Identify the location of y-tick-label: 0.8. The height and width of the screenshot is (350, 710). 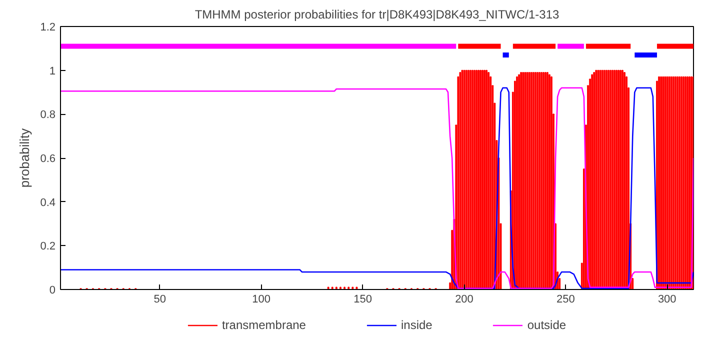
(48, 115).